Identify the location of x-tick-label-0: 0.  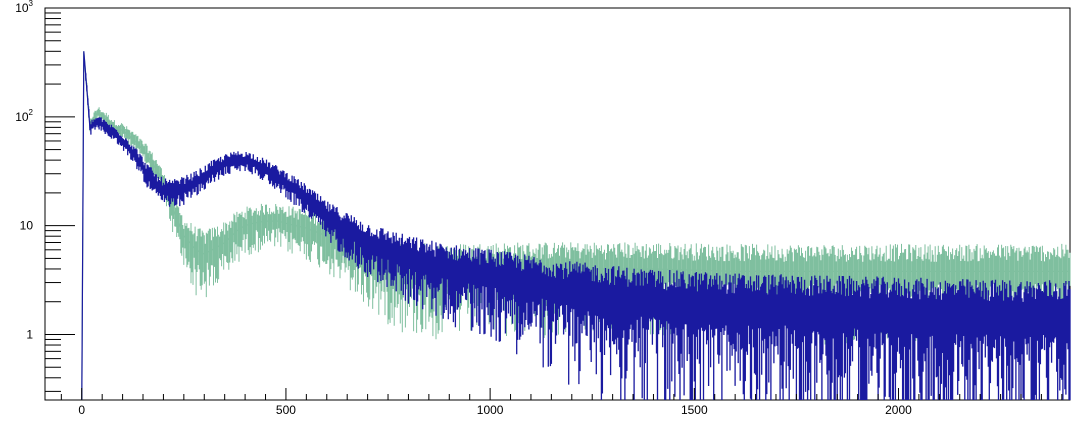
(81, 410).